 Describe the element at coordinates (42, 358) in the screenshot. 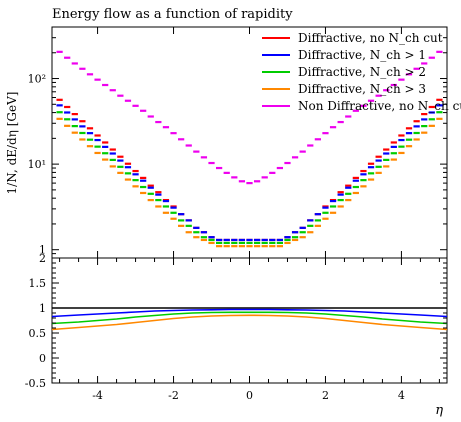

I see `ratio-y-tick-label: 0` at that location.